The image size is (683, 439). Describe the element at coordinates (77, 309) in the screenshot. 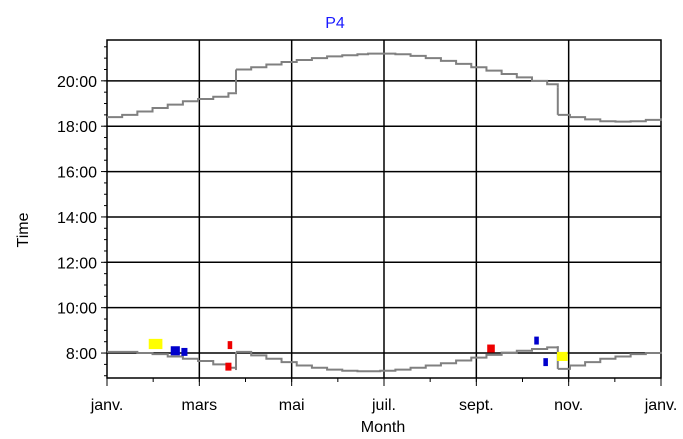

I see `y-tick-label: 10:00` at that location.